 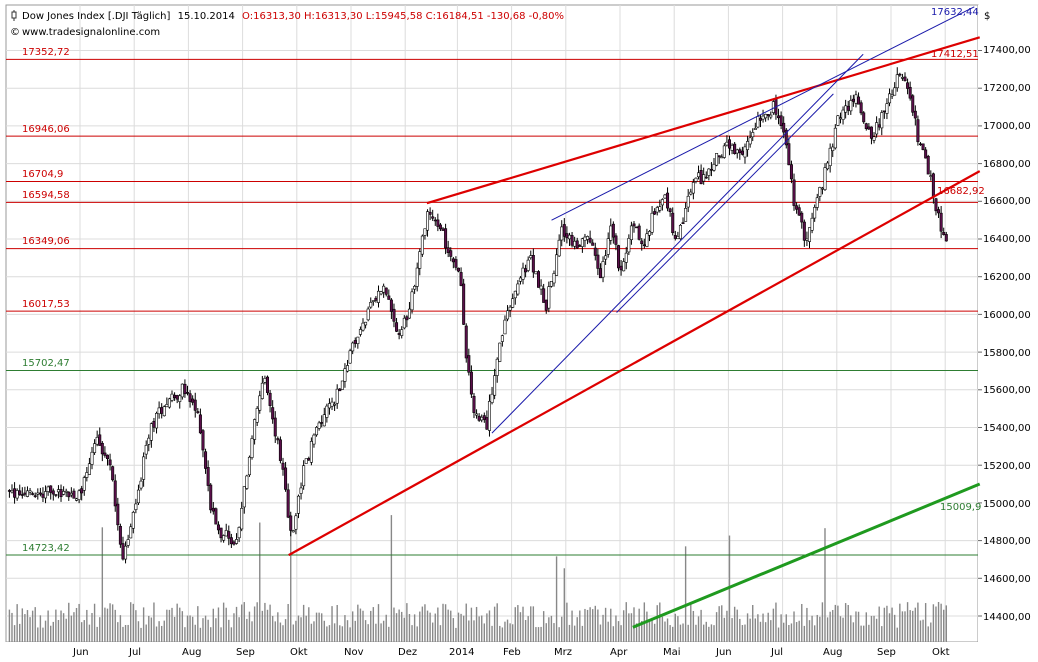 I want to click on y-tick-label: 14600,00, so click(x=1007, y=579).